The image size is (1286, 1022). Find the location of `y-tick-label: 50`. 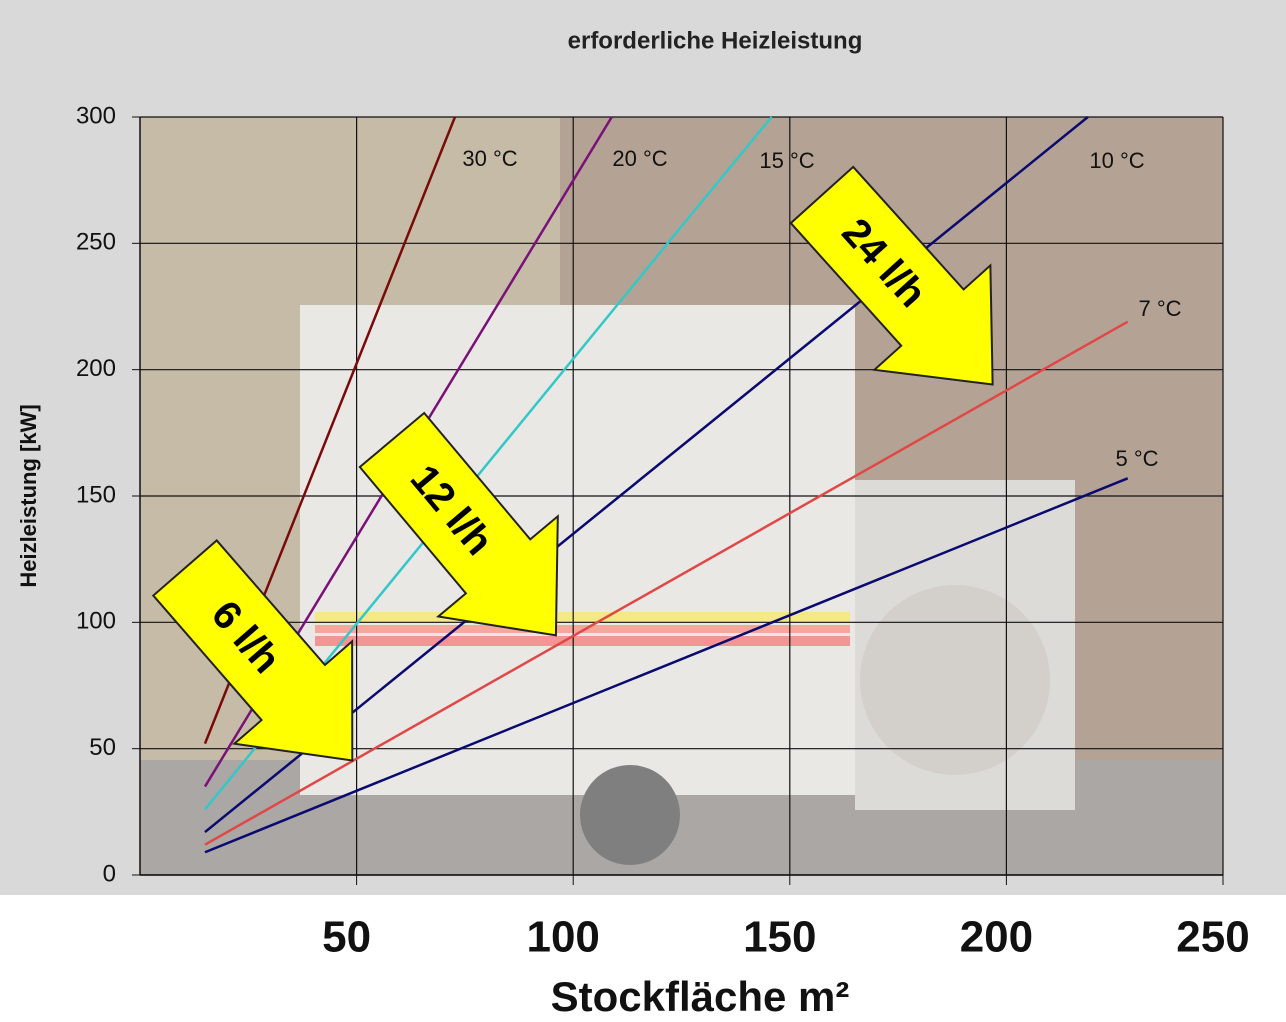

y-tick-label: 50 is located at coordinates (102, 747).